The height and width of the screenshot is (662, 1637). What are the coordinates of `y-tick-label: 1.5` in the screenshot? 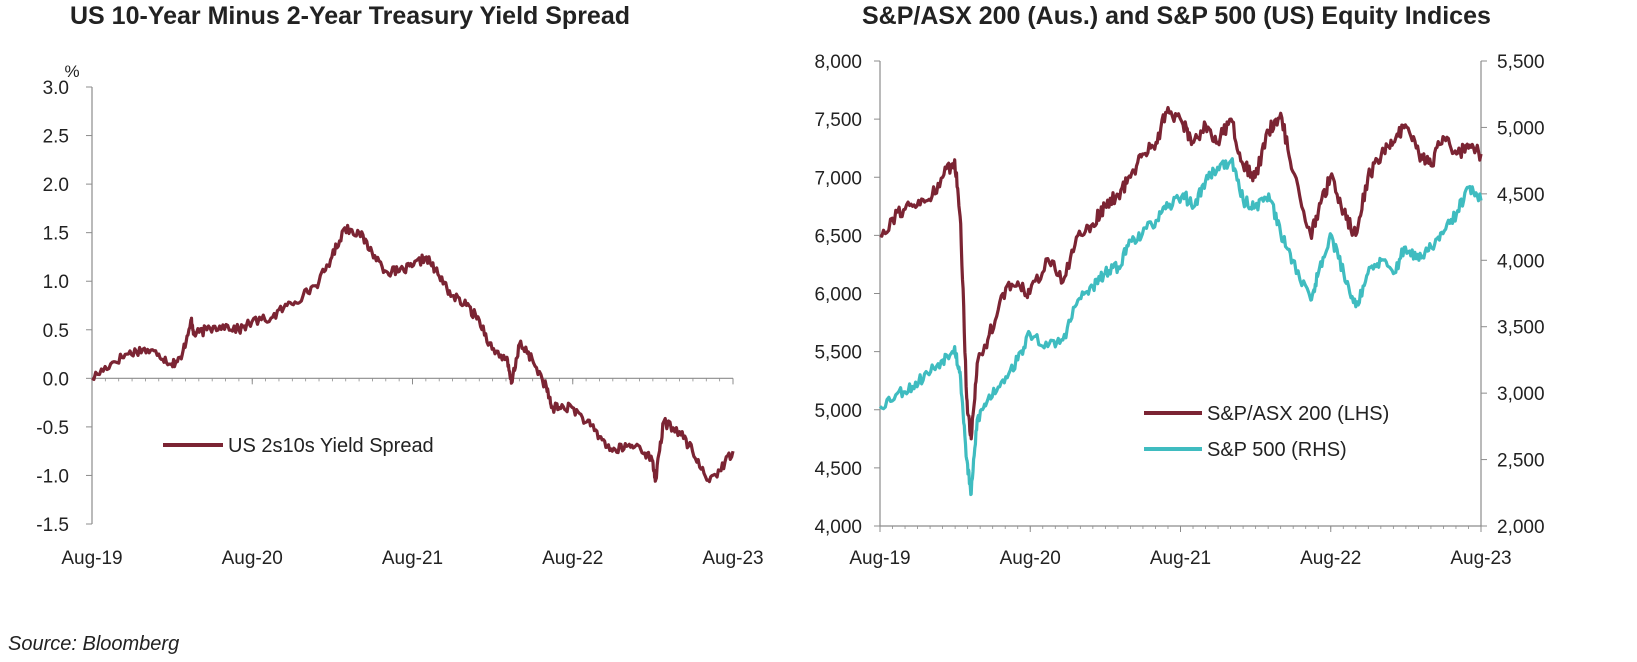 It's located at (56, 234).